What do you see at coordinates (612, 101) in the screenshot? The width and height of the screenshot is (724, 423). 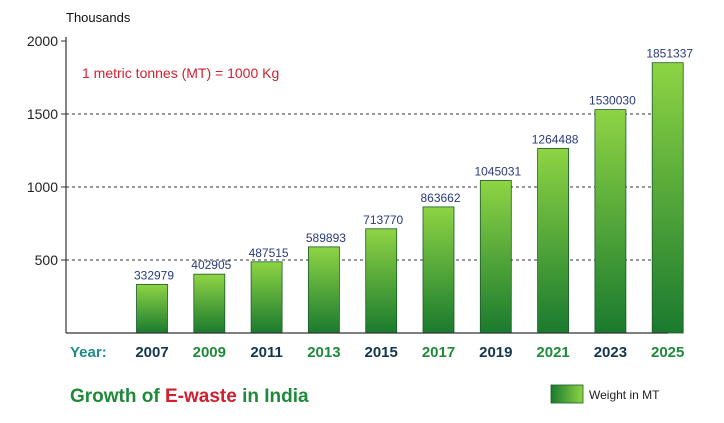 I see `data-label: 1530030` at bounding box center [612, 101].